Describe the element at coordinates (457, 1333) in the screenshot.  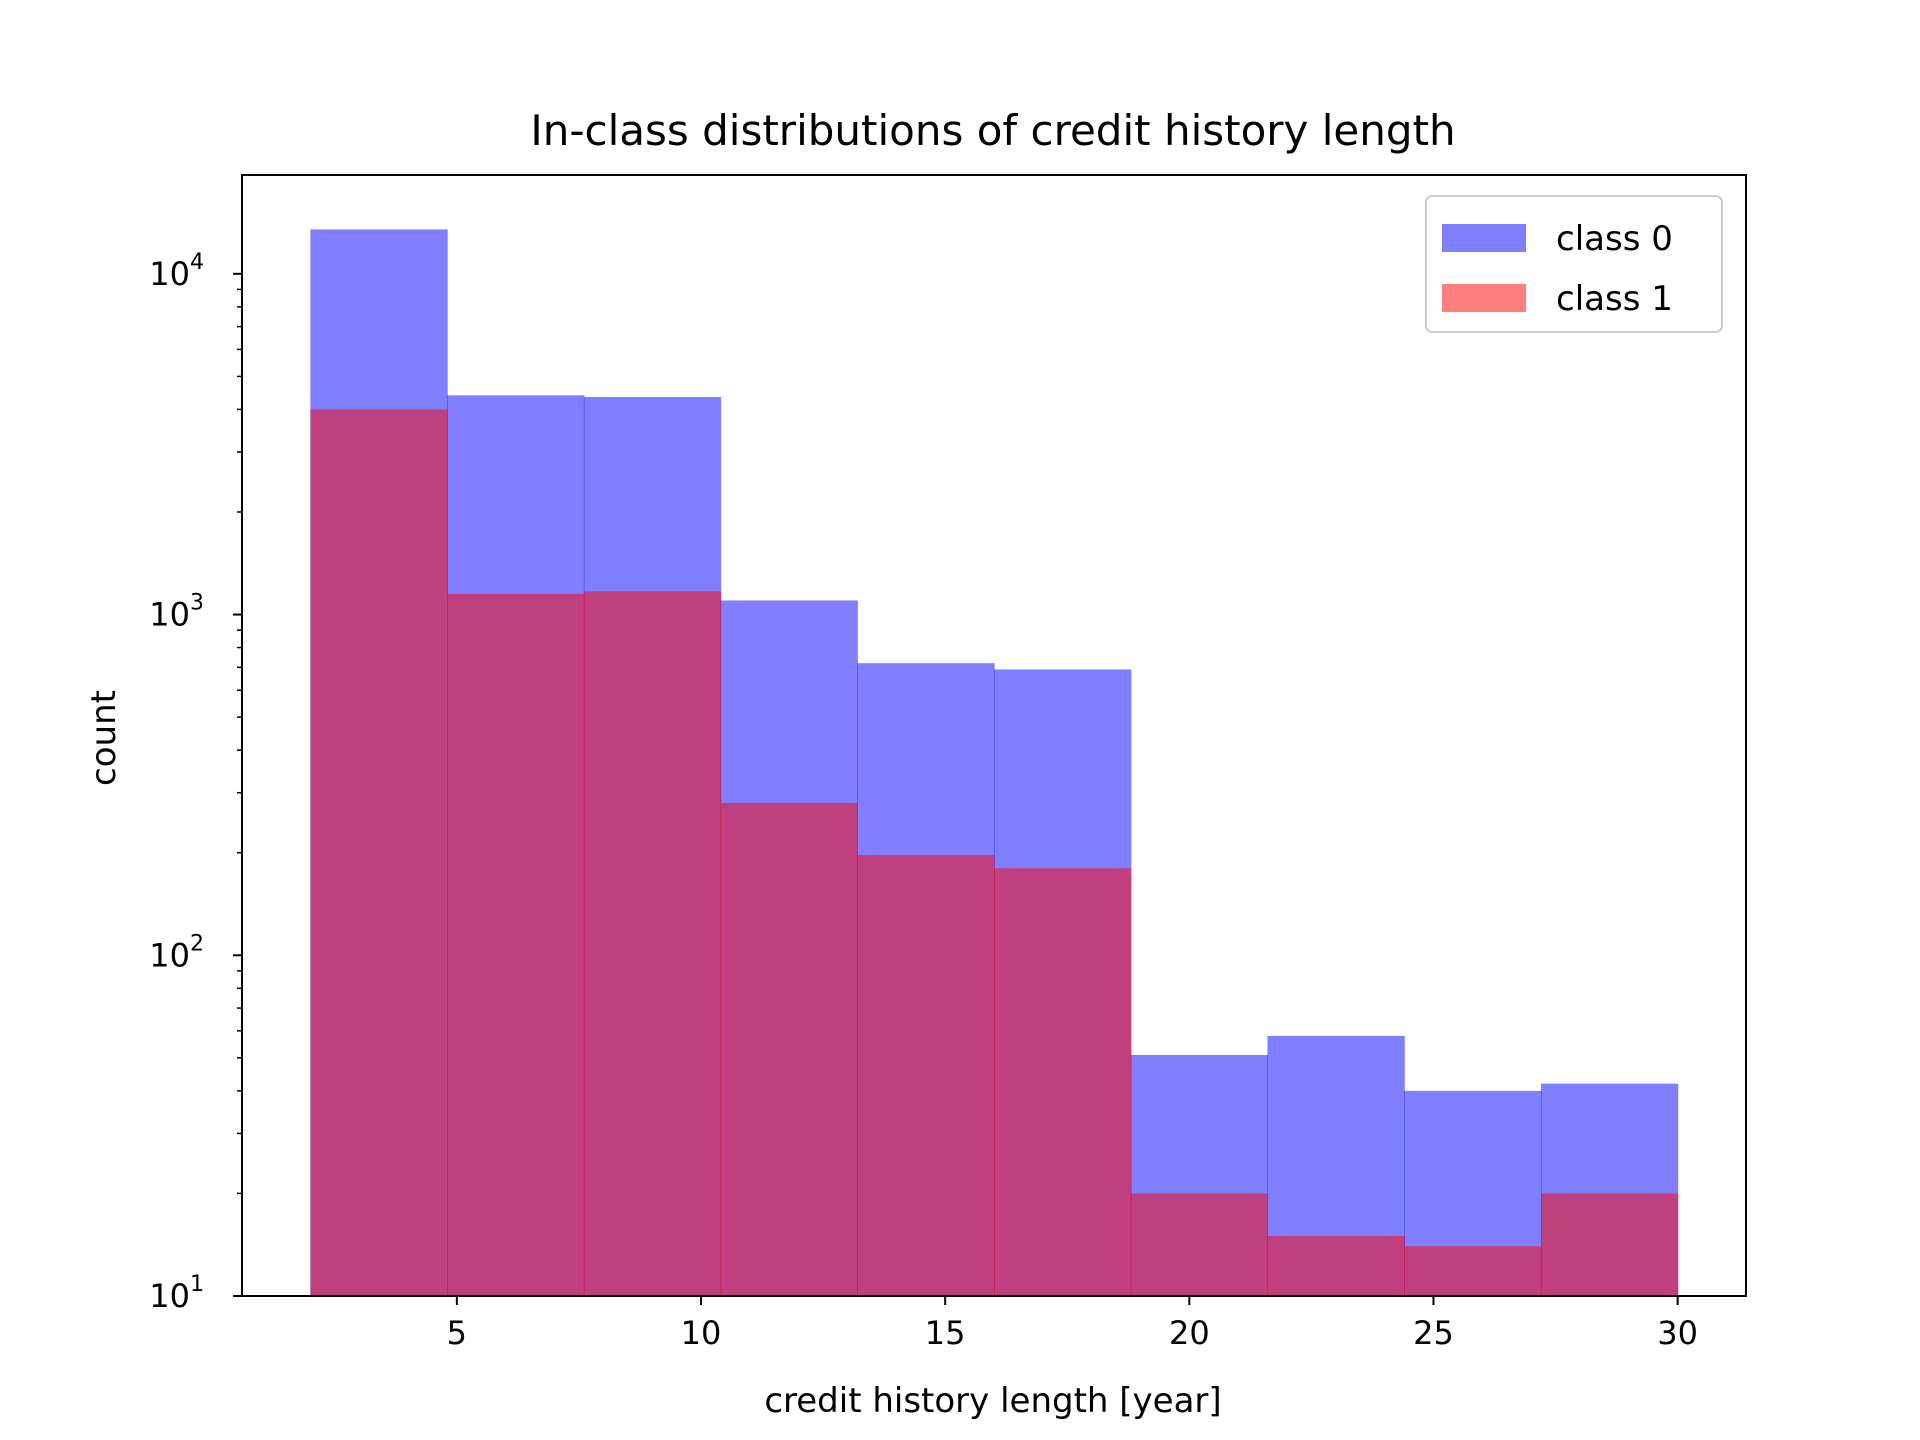
I see `x-tick-label: 5` at that location.